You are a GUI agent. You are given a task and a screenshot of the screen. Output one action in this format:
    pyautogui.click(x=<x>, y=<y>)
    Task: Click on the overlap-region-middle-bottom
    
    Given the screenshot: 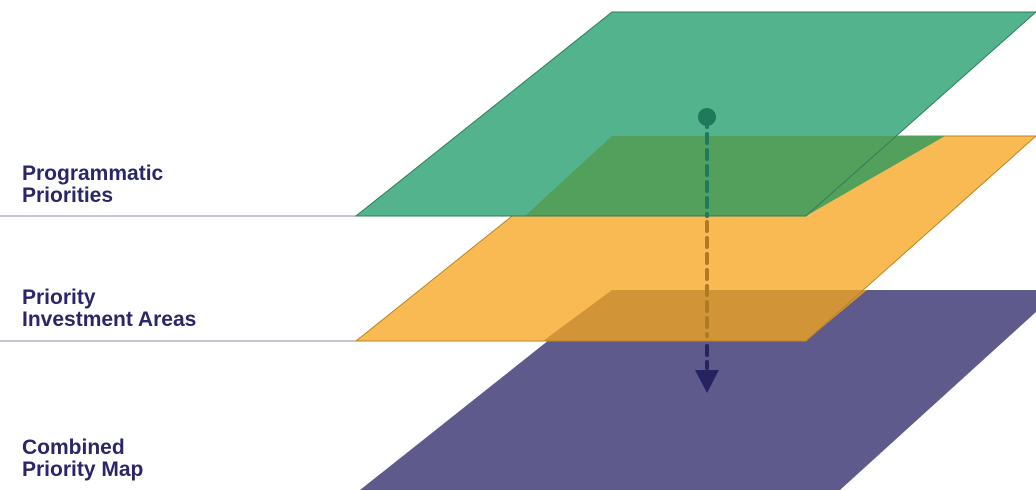 What is the action you would take?
    pyautogui.click(x=705, y=315)
    